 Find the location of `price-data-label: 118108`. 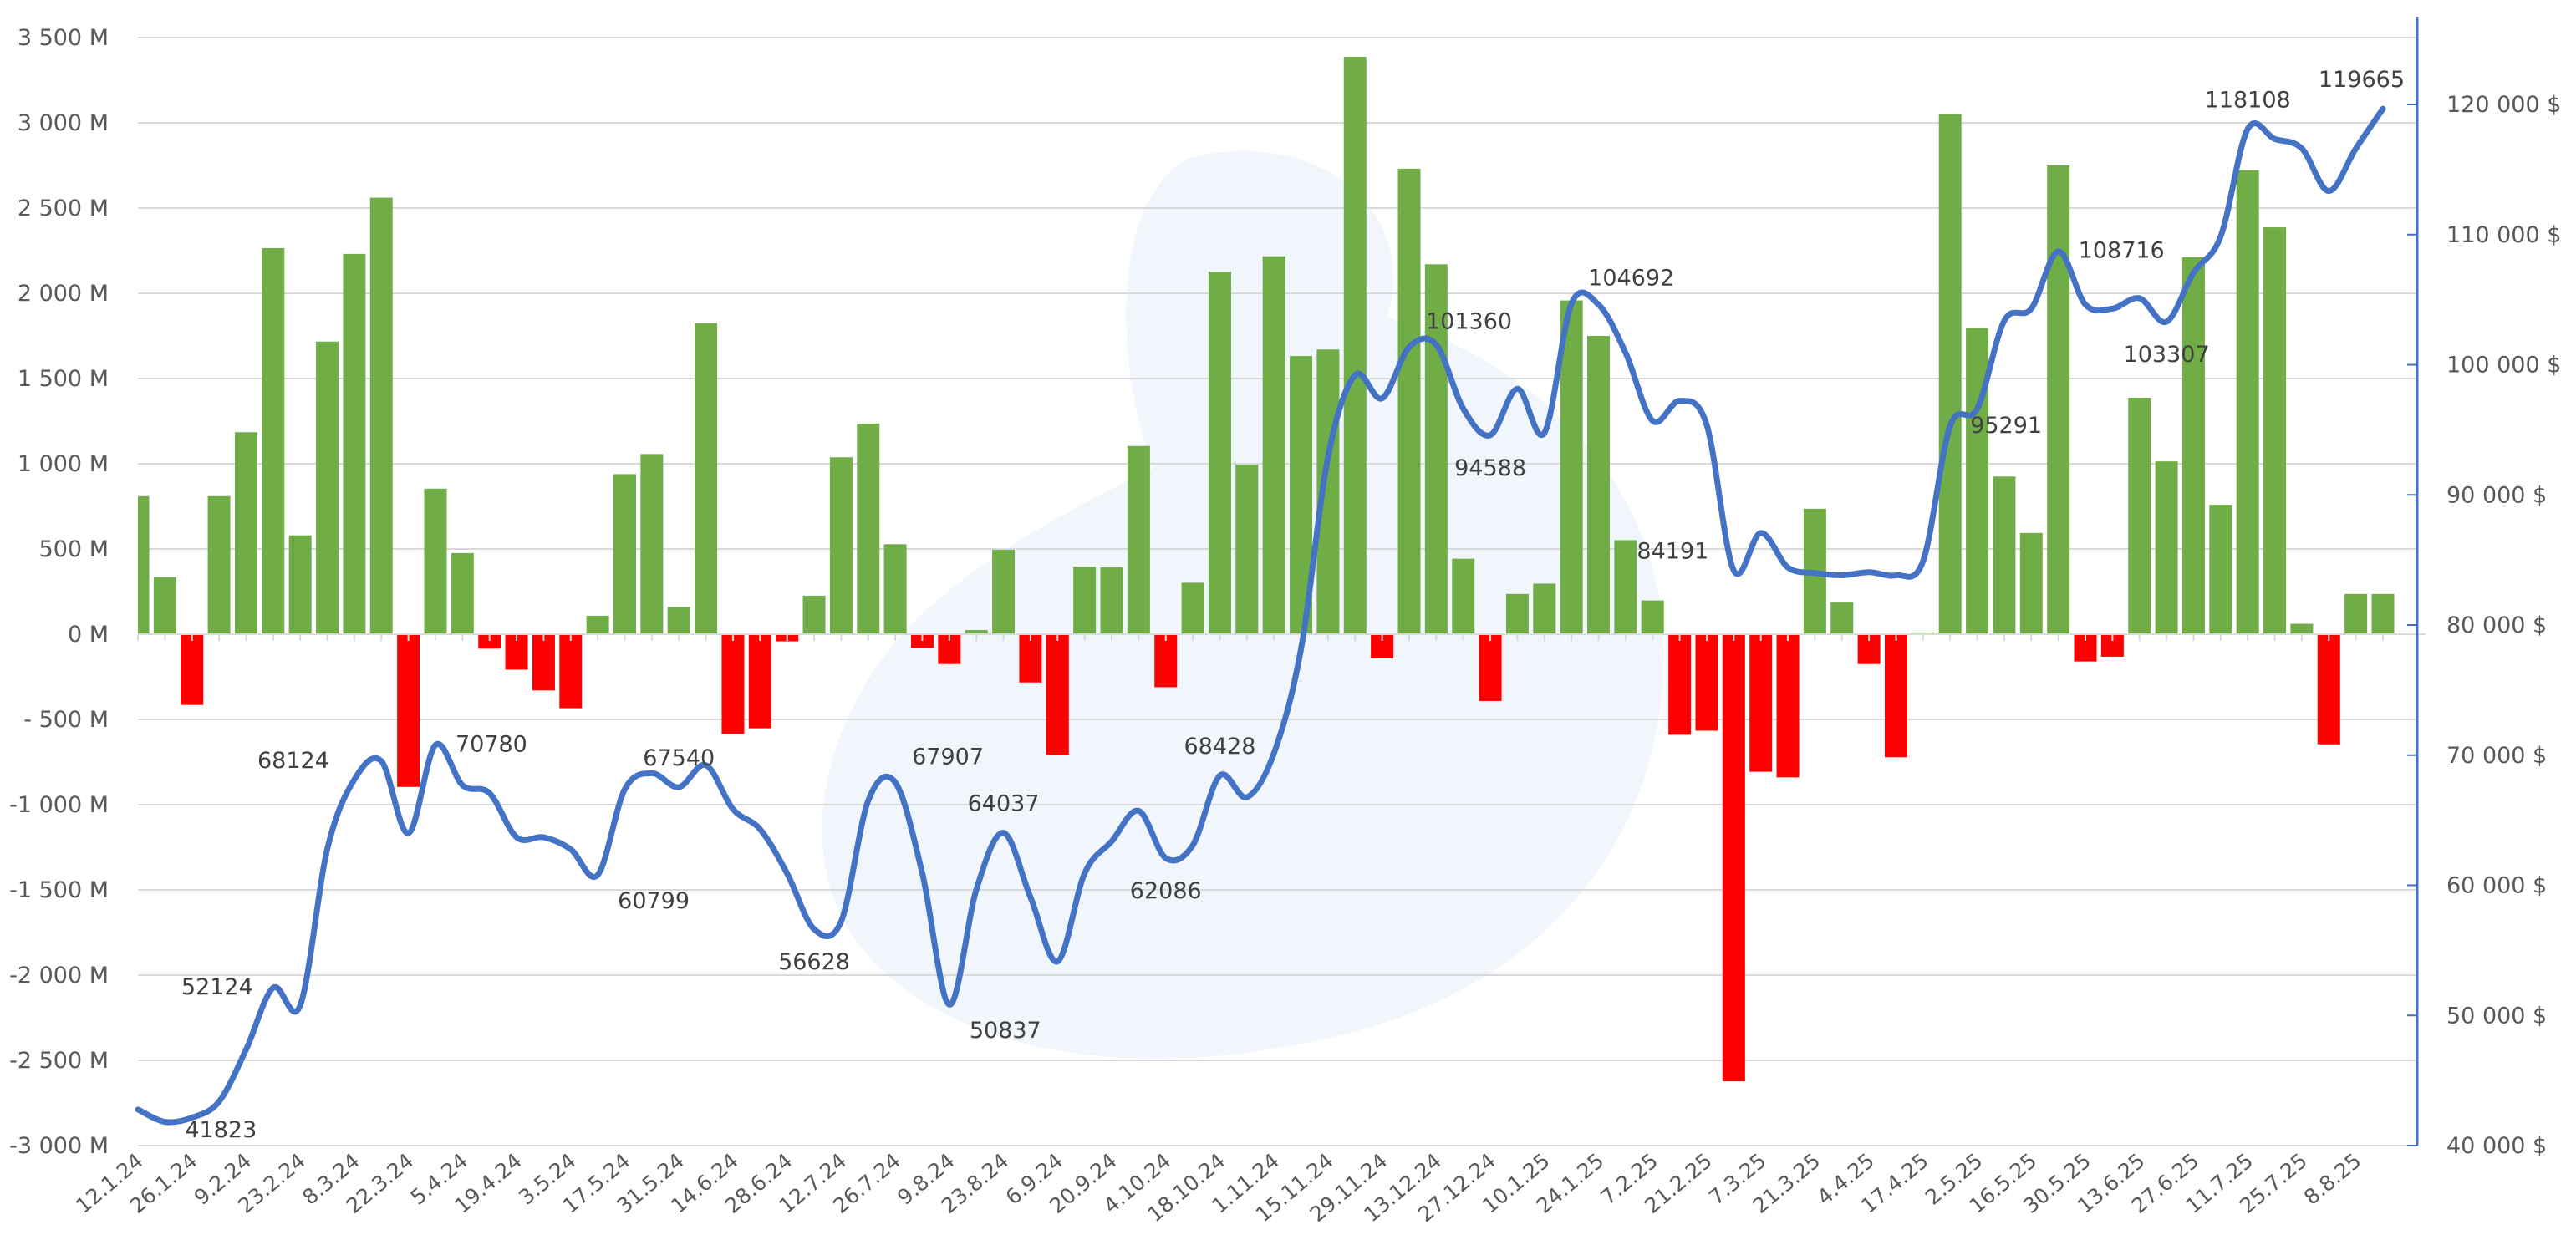

price-data-label: 118108 is located at coordinates (2248, 100).